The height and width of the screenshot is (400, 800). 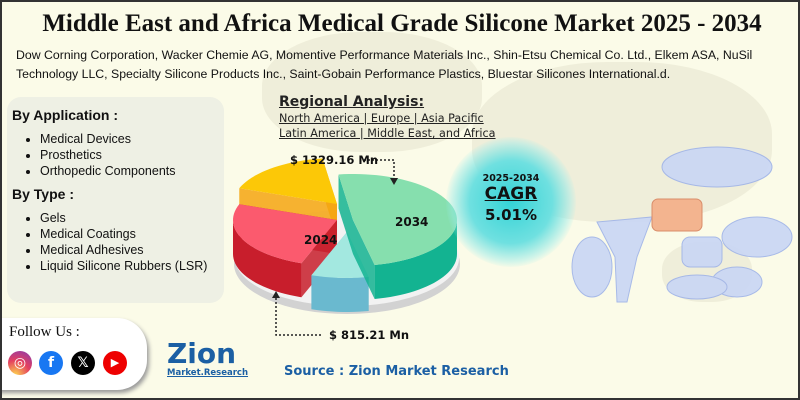 I want to click on list-item: Orthopedic Components, so click(x=108, y=171).